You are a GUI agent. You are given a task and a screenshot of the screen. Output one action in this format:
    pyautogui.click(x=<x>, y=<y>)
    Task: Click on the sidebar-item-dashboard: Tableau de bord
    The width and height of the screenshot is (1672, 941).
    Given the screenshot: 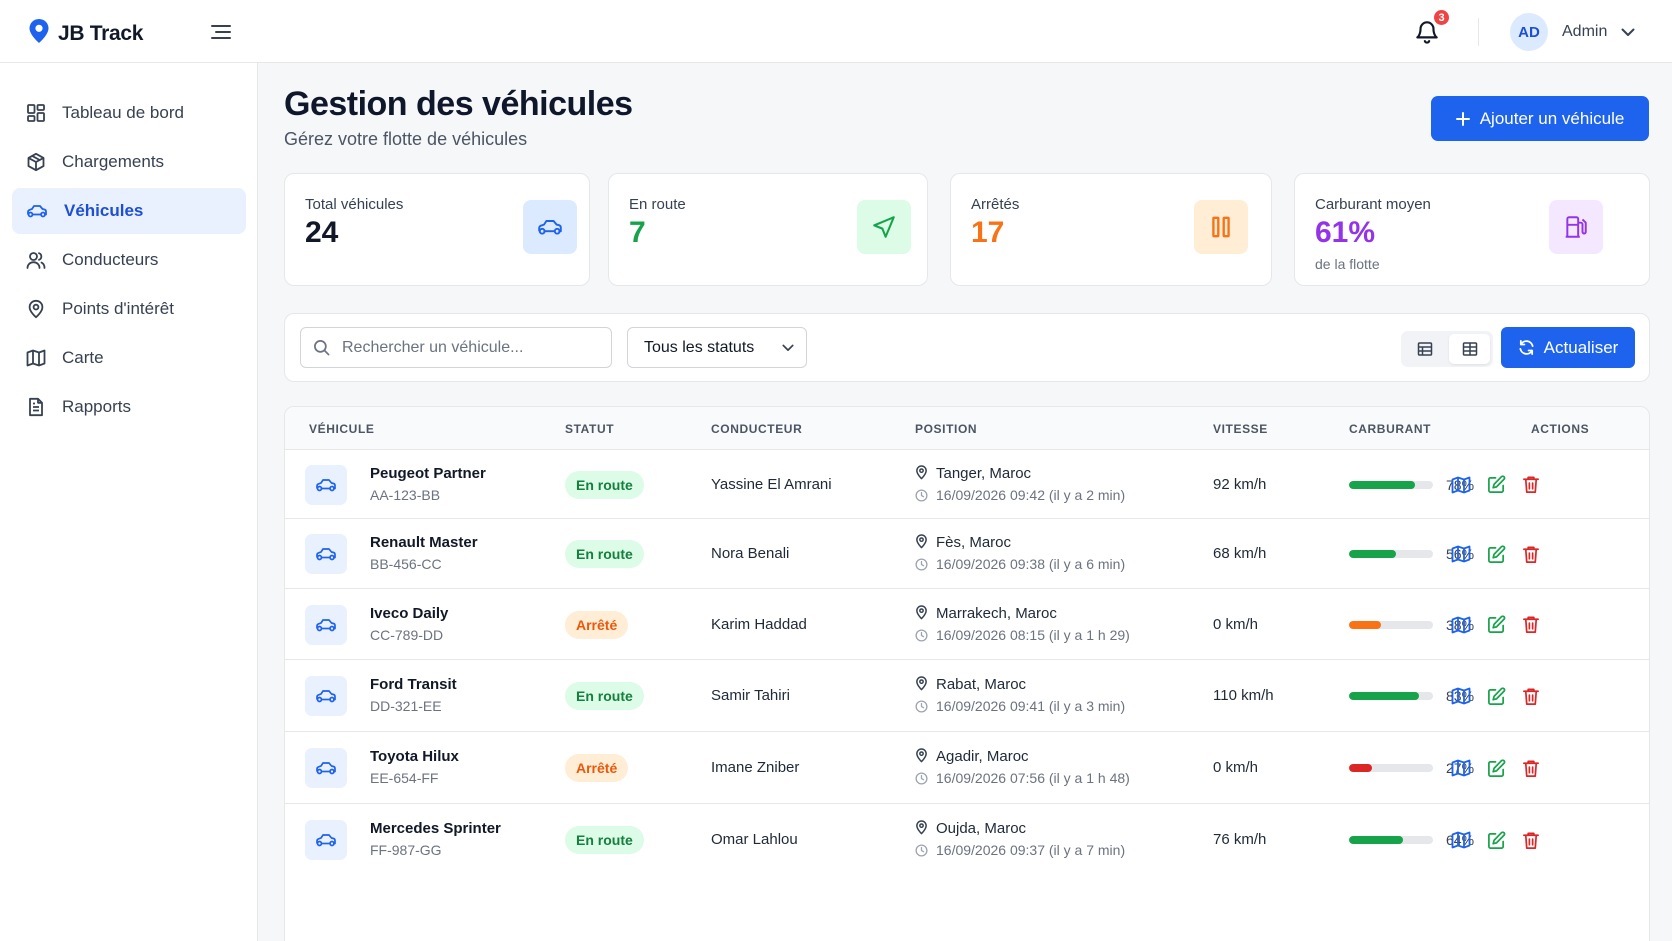 What is the action you would take?
    pyautogui.click(x=129, y=113)
    